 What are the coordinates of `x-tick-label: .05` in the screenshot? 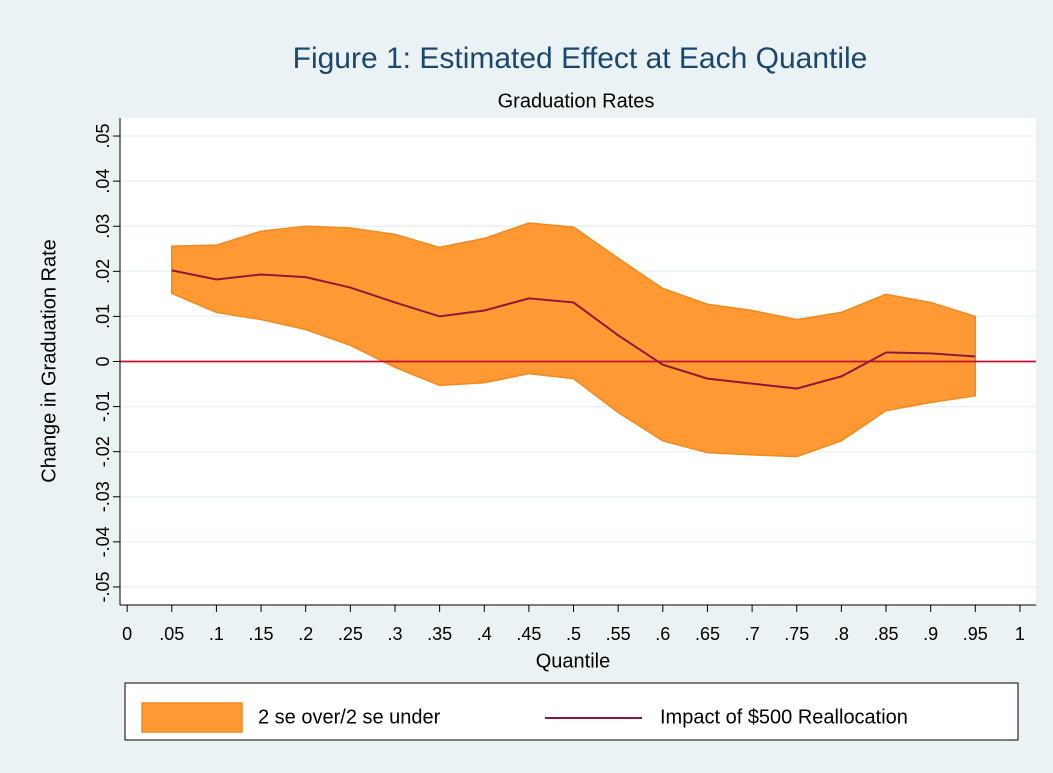 It's located at (171, 634).